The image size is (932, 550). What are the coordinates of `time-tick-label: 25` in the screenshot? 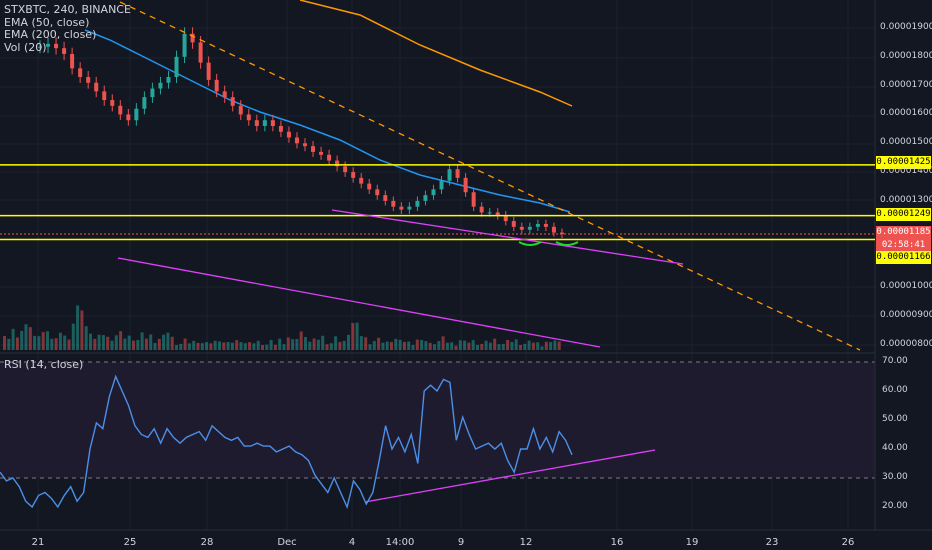 It's located at (130, 542).